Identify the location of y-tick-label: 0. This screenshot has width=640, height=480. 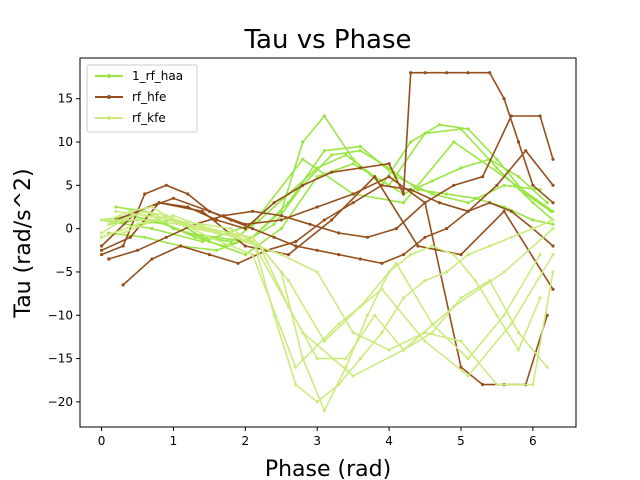
(69, 229).